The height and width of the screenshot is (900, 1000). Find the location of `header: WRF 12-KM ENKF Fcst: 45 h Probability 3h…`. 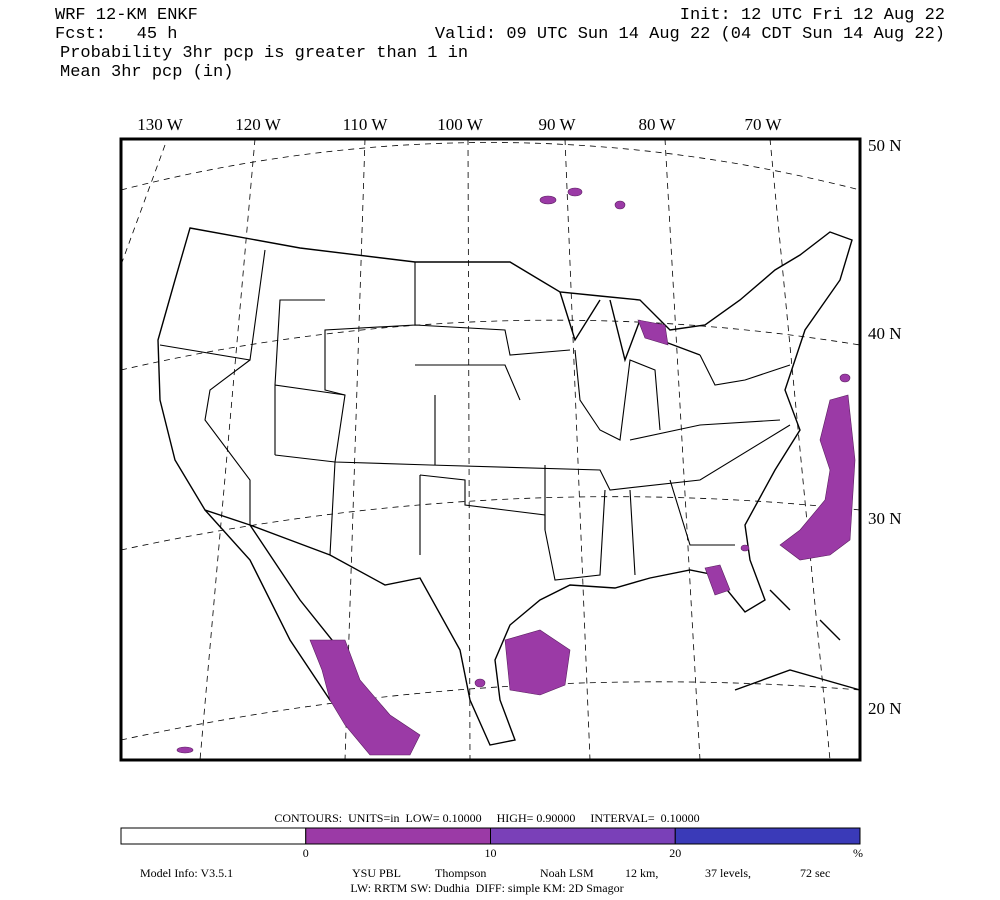

header: WRF 12-KM ENKF Fcst: 45 h Probability 3h… is located at coordinates (500, 44).